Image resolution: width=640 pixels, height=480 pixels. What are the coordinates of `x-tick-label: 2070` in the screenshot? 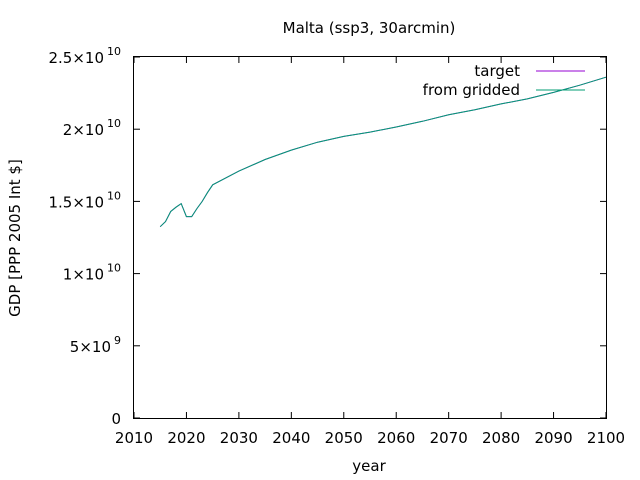 It's located at (449, 438).